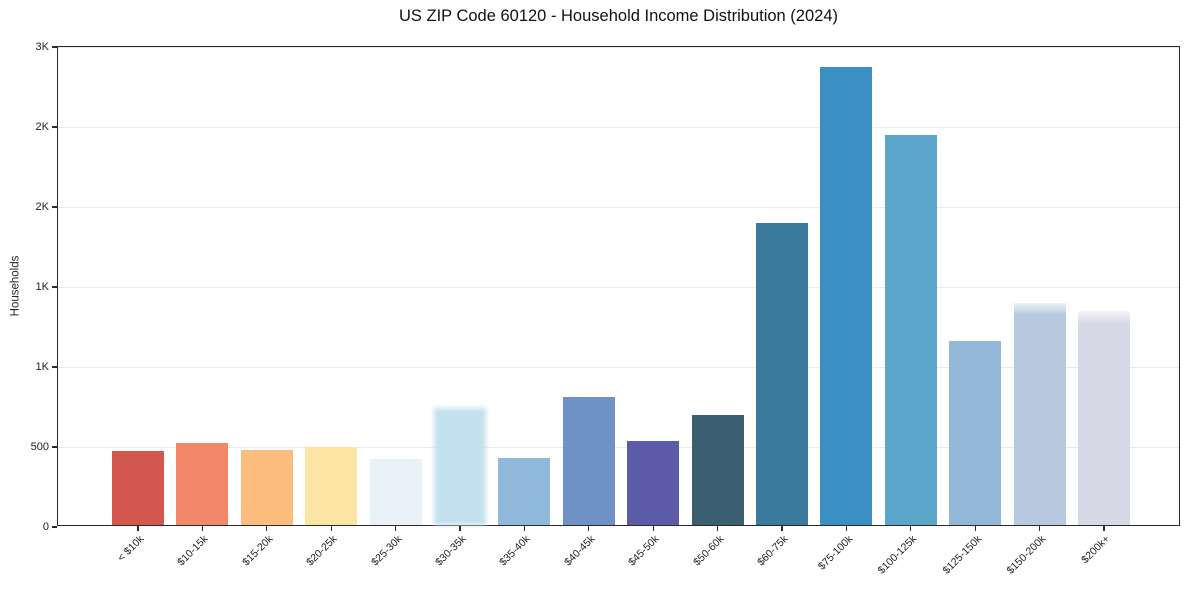 The height and width of the screenshot is (590, 1189). What do you see at coordinates (1104, 417) in the screenshot?
I see `bar-$200k+` at bounding box center [1104, 417].